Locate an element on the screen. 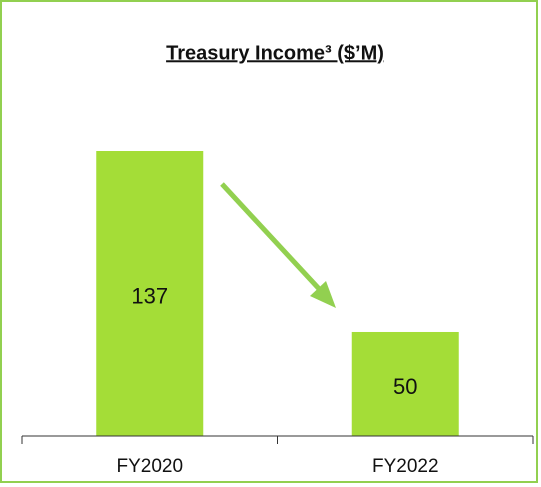 Image resolution: width=541 pixels, height=487 pixels. data-label: 137 is located at coordinates (149, 295).